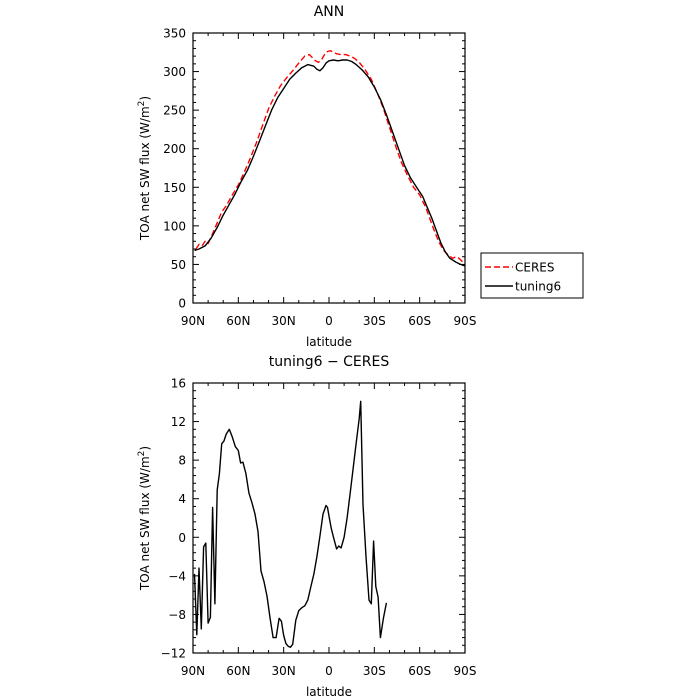 The width and height of the screenshot is (700, 700). What do you see at coordinates (329, 12) in the screenshot?
I see `chart-title: ANN` at bounding box center [329, 12].